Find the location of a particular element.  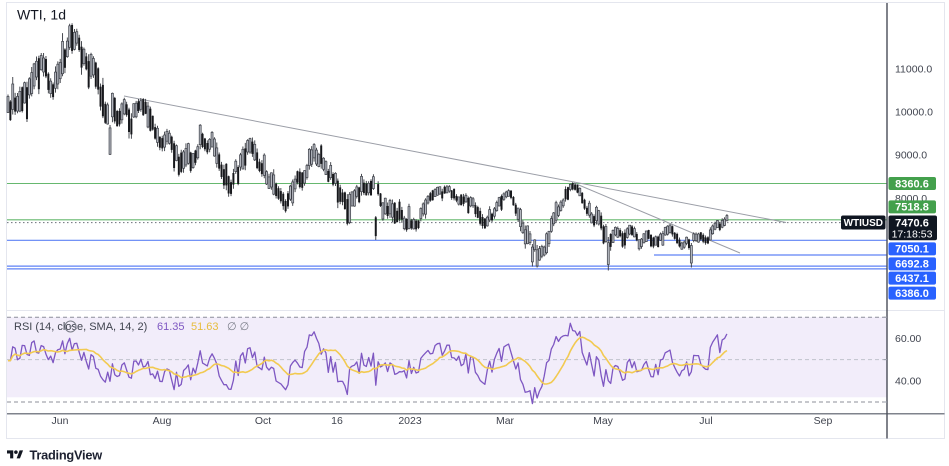

svg-text: 6692.8 is located at coordinates (912, 265).